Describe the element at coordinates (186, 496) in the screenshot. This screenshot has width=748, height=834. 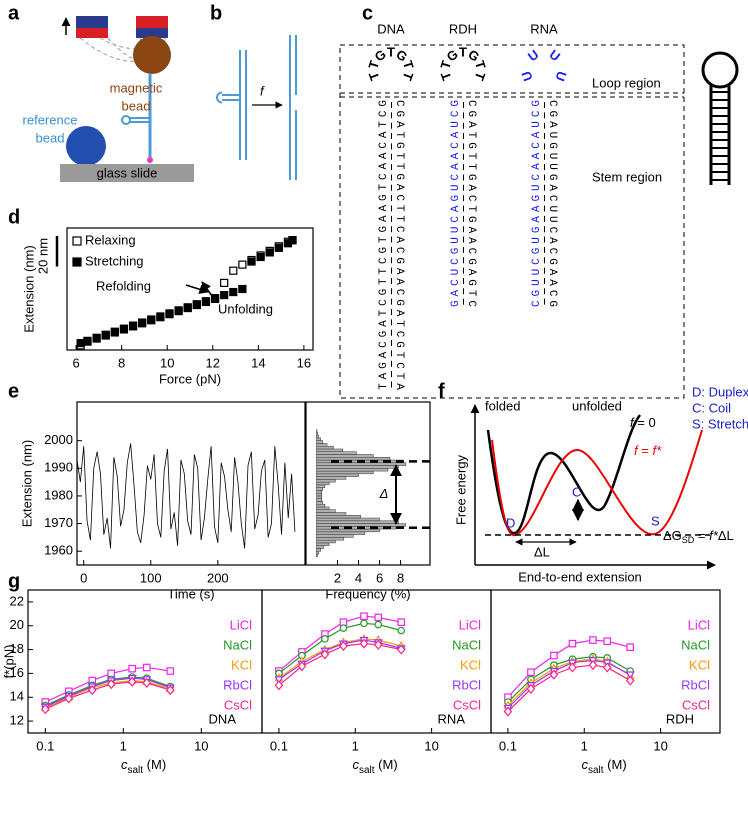
I see `series-line` at that location.